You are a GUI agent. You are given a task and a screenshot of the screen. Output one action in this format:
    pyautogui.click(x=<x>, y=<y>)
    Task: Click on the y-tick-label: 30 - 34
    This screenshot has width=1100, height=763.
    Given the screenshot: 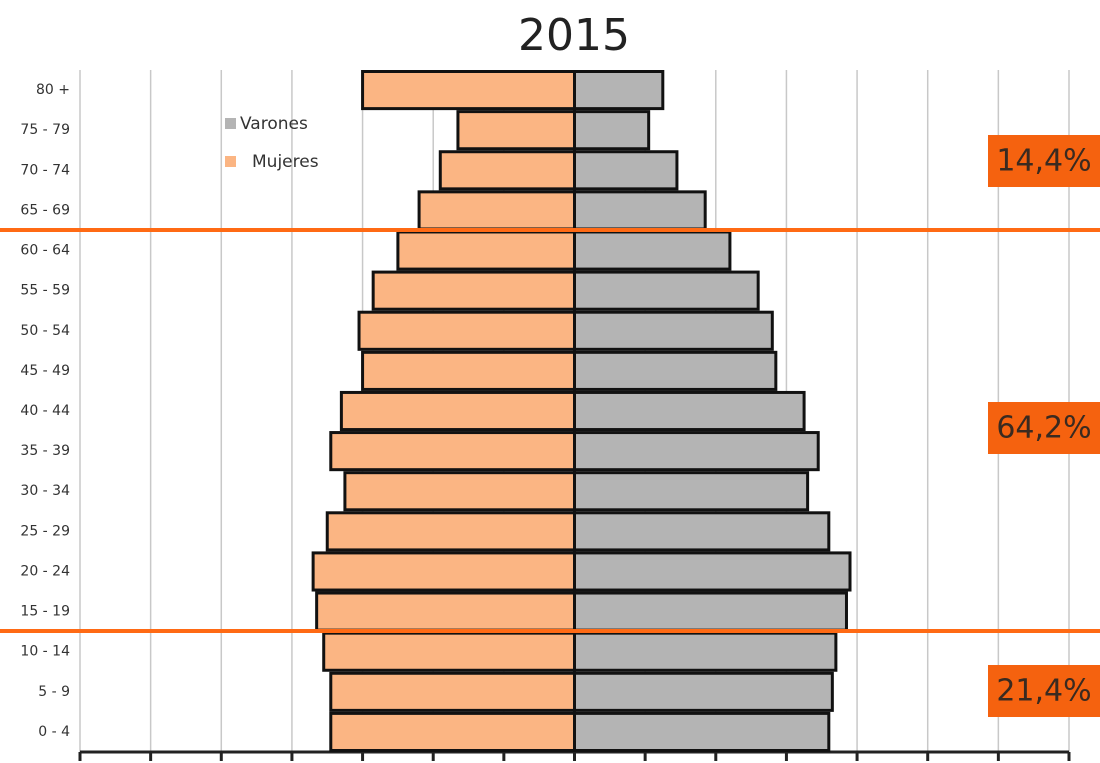 What is the action you would take?
    pyautogui.click(x=45, y=491)
    